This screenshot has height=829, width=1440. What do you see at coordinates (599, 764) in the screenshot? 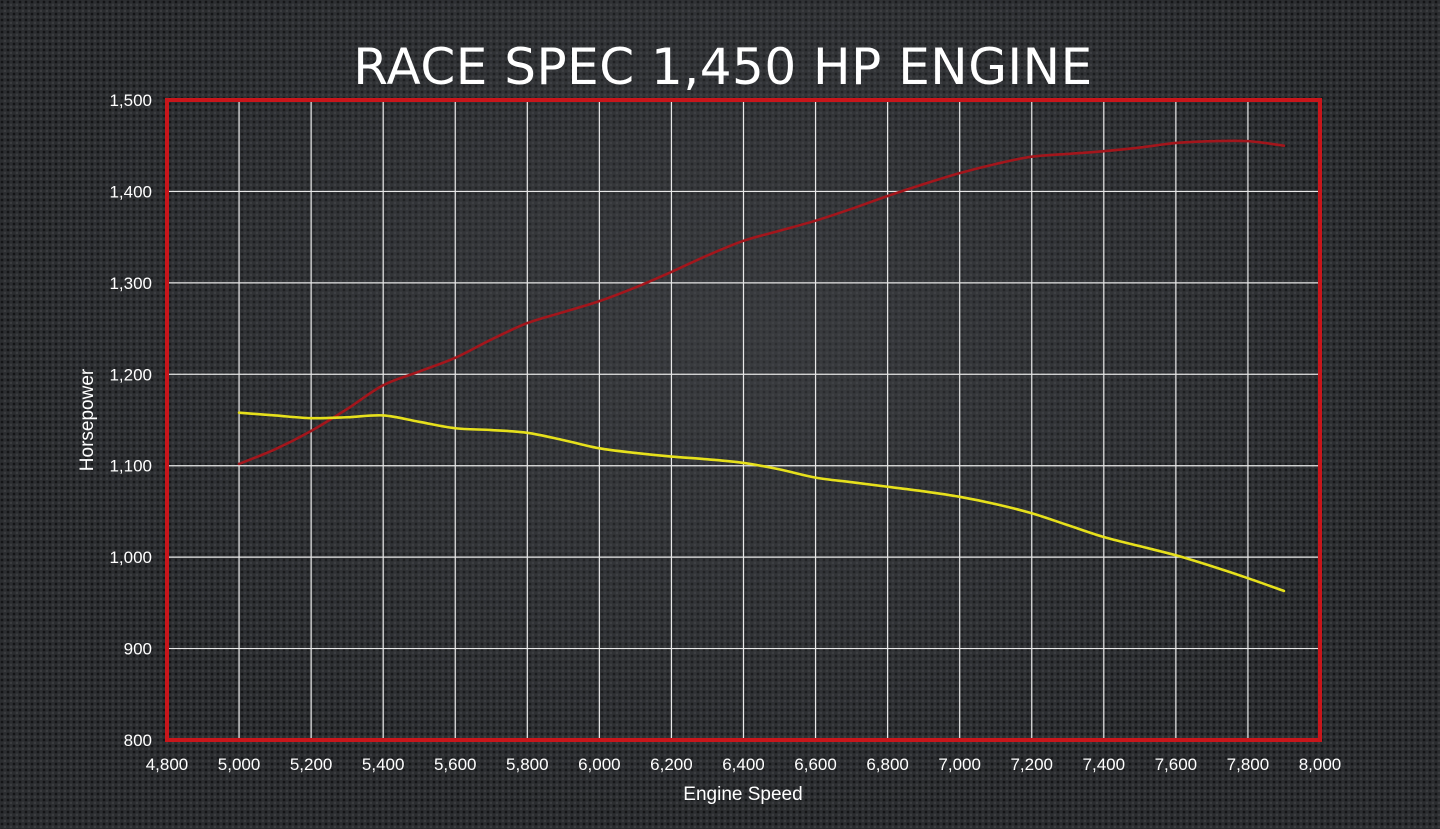
I see `x-tick-label: 6,000` at bounding box center [599, 764].